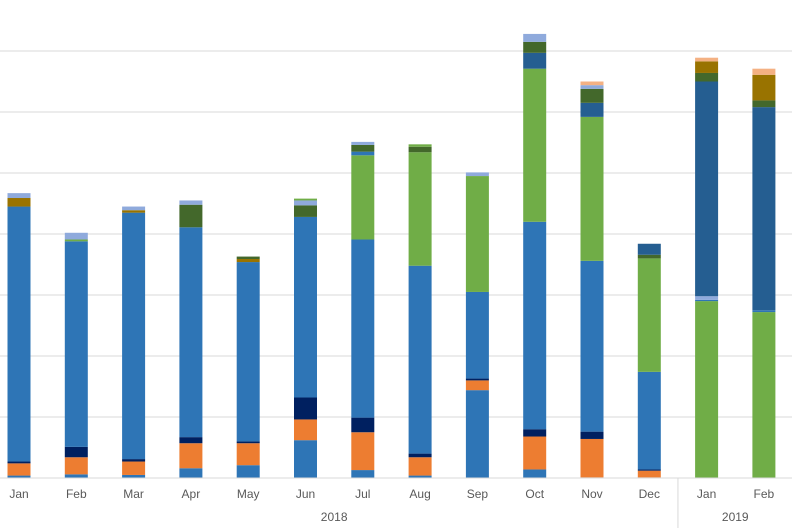  Describe the element at coordinates (735, 517) in the screenshot. I see `group-label-2019: 2019` at that location.